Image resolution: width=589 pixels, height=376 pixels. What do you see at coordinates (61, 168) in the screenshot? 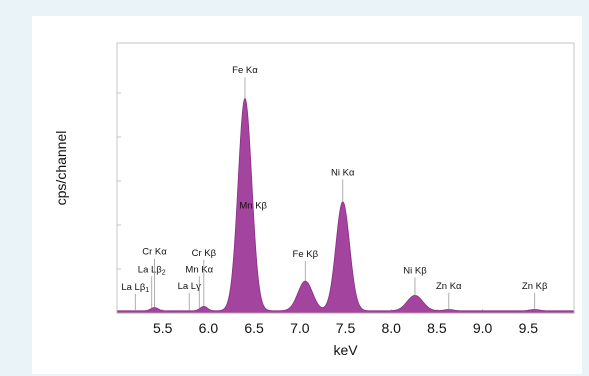
I see `y-axis-label: cps/channel` at bounding box center [61, 168].